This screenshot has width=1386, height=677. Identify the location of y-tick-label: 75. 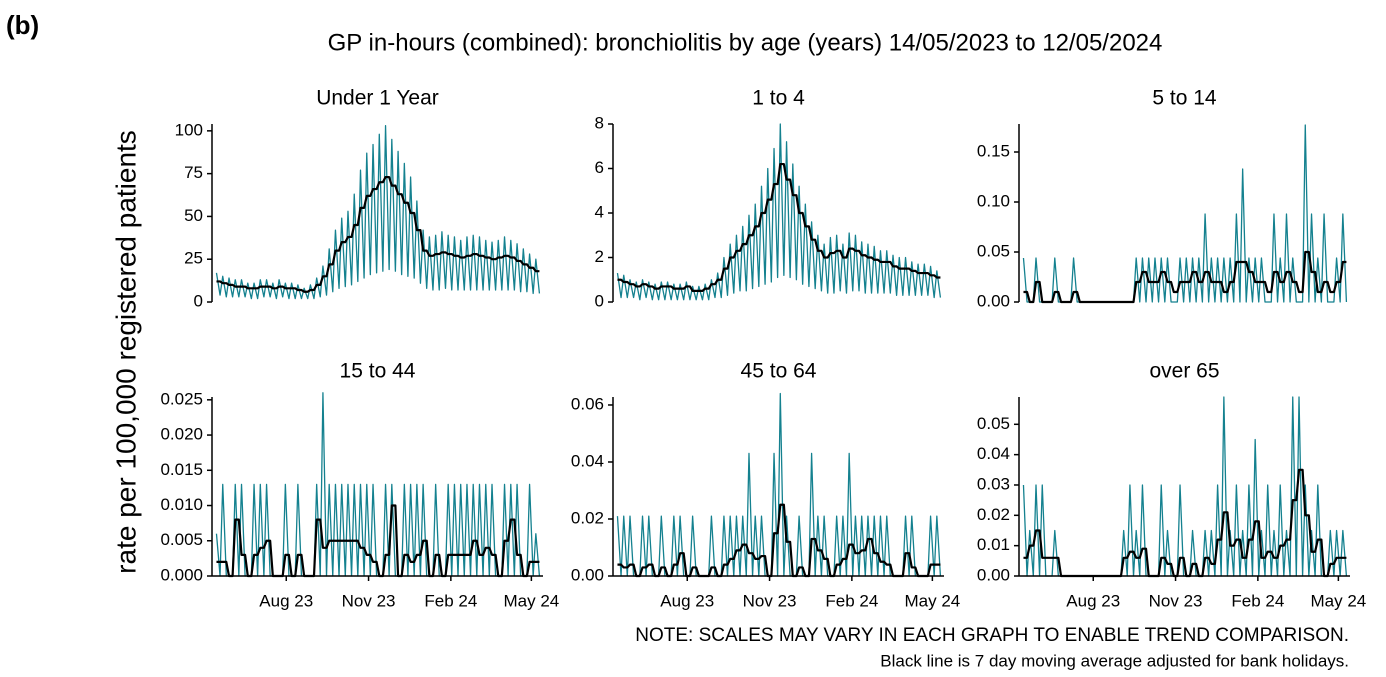
(193, 172).